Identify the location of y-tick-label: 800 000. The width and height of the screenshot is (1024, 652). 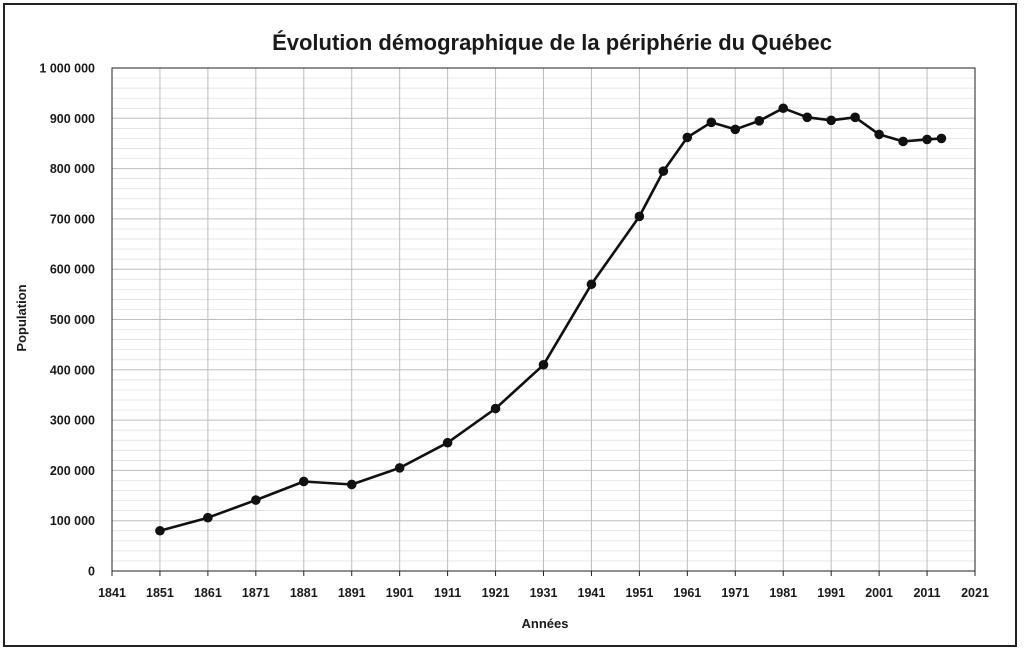
(72, 169).